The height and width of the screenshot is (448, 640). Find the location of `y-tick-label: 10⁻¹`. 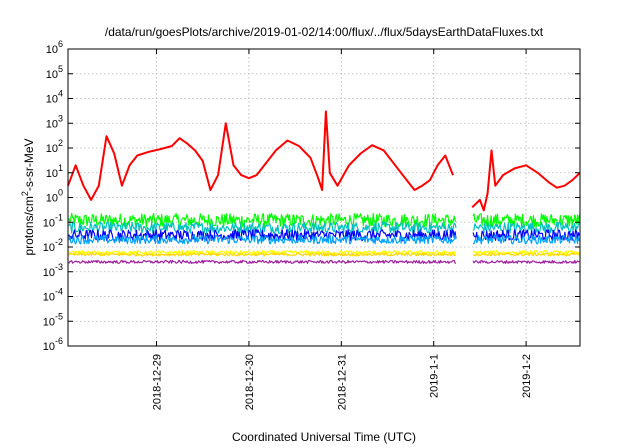

y-tick-label: 10⁻¹ is located at coordinates (53, 220).